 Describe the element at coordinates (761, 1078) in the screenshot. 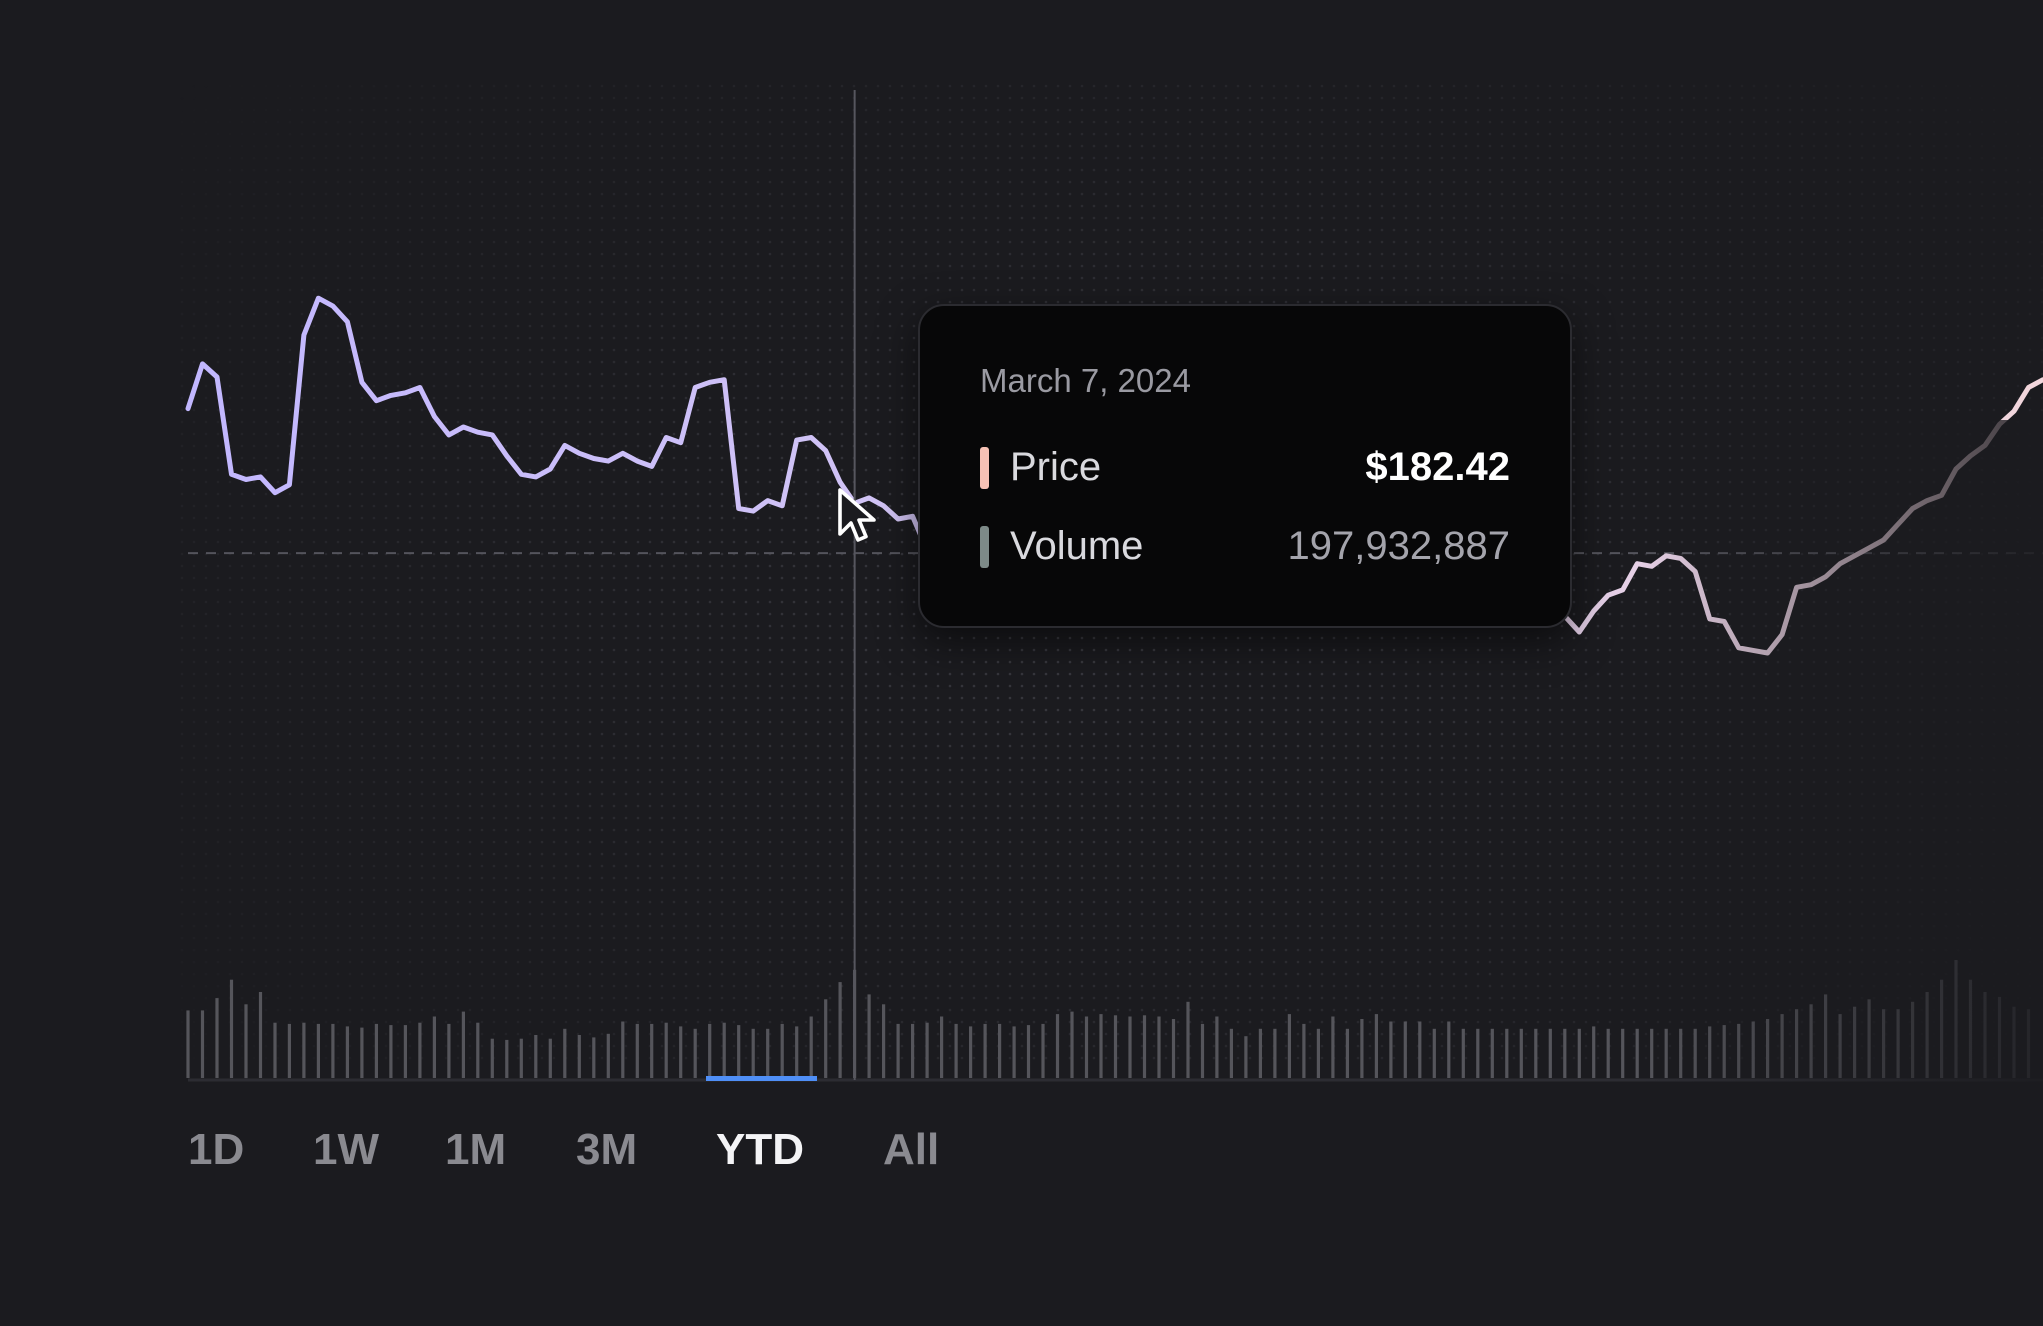

I see `active-range-indicator` at that location.